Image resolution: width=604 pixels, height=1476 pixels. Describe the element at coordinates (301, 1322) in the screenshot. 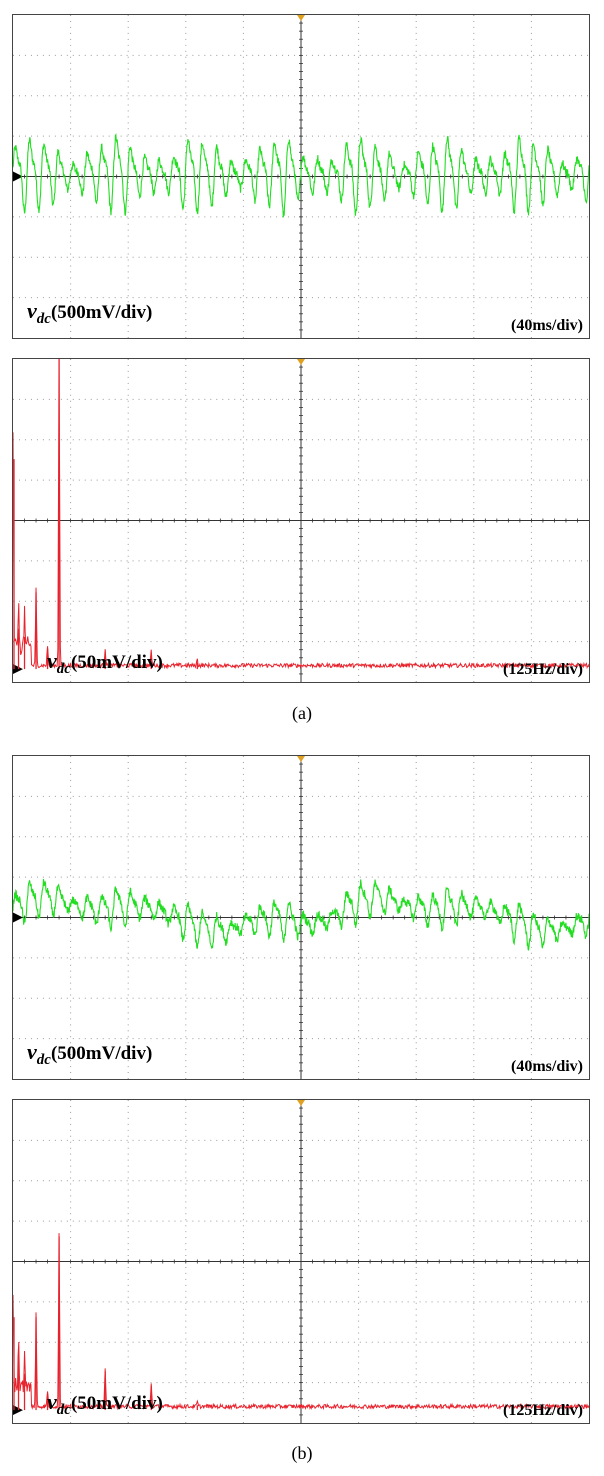

I see `spectrum-trace` at that location.